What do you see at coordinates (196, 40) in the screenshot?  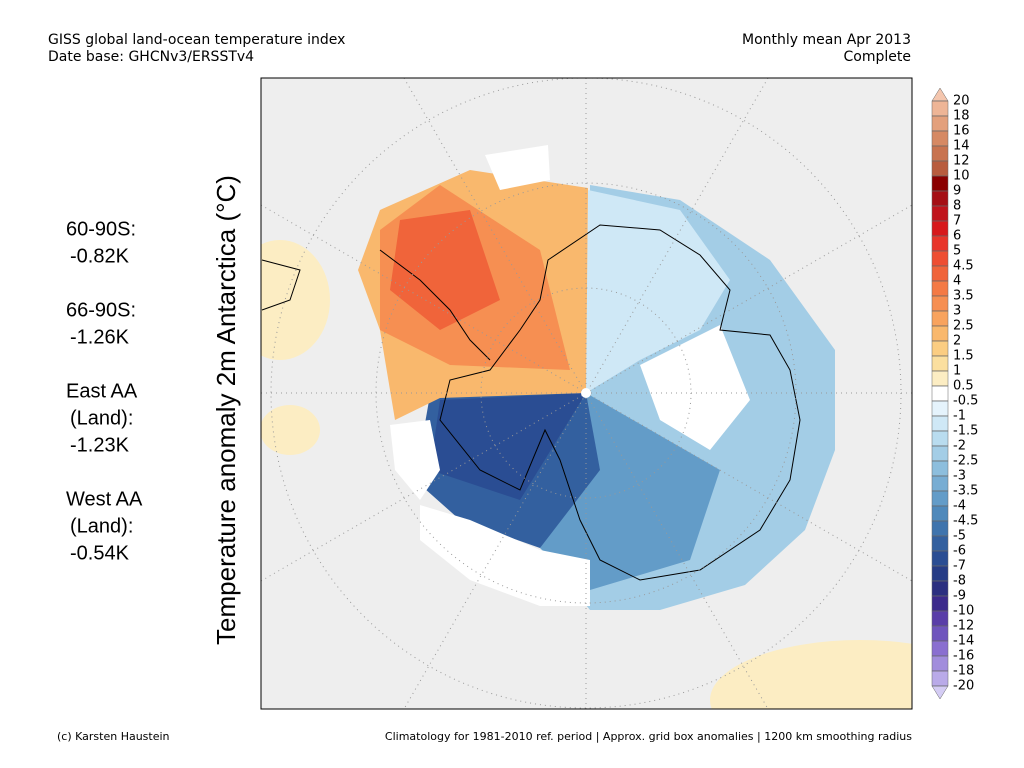 I see `header-left: GISS global land-ocean temperature index` at bounding box center [196, 40].